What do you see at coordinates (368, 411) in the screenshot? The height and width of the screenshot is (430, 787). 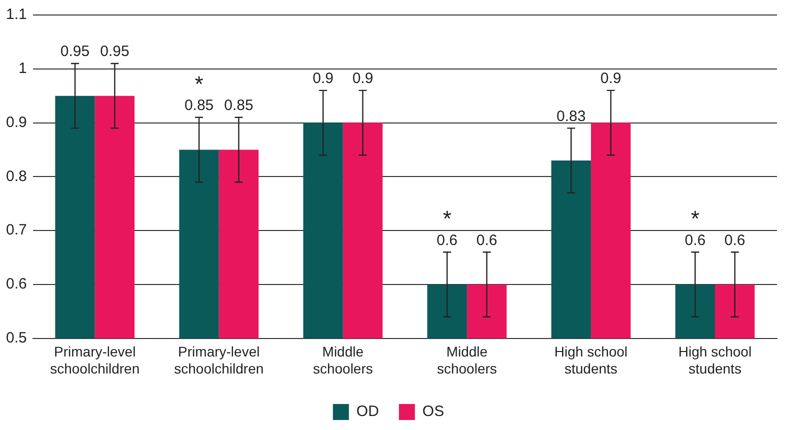 I see `legend-label: OD` at bounding box center [368, 411].